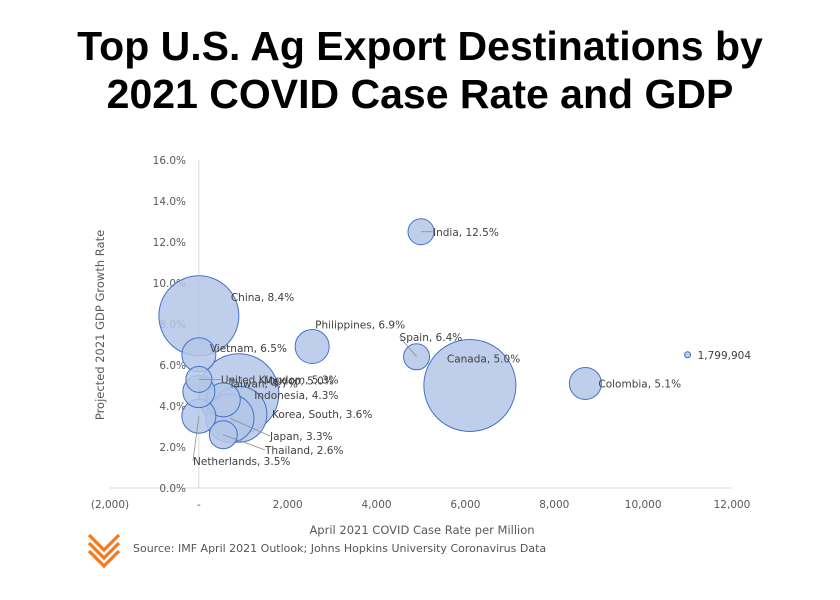  What do you see at coordinates (420, 94) in the screenshot?
I see `chart-title-line-2: 2021 COVID Case Rate and GDP` at bounding box center [420, 94].